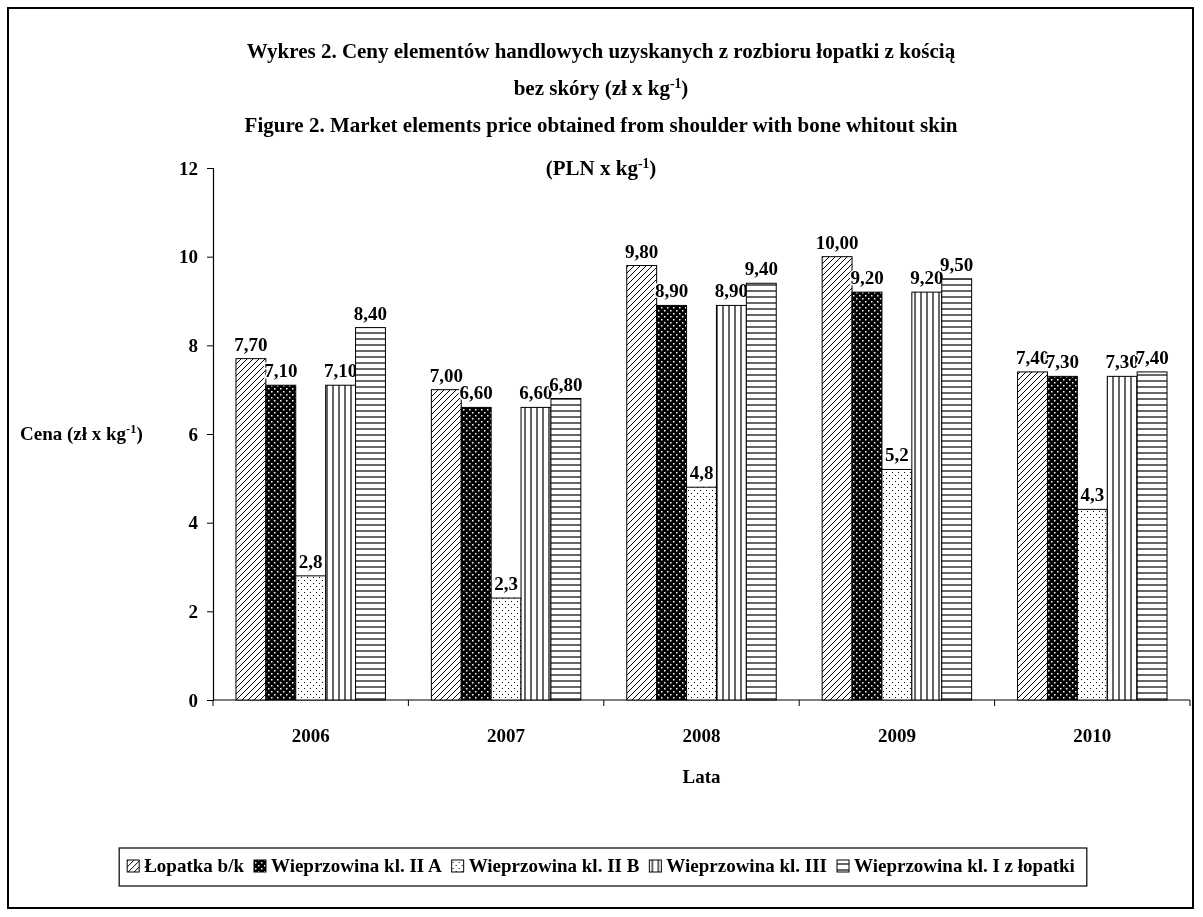 Image resolution: width=1203 pixels, height=917 pixels. What do you see at coordinates (701, 776) in the screenshot?
I see `x-axis-title: Lata` at bounding box center [701, 776].